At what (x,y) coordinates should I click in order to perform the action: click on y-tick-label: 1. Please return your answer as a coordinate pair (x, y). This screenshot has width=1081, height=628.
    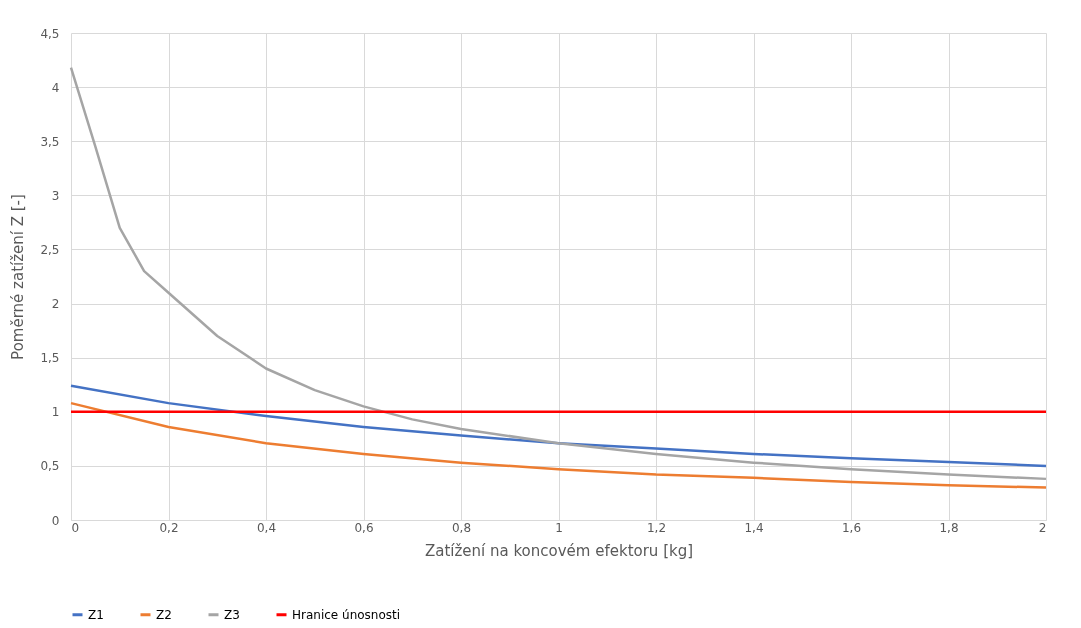
    Looking at the image, I should click on (55, 412).